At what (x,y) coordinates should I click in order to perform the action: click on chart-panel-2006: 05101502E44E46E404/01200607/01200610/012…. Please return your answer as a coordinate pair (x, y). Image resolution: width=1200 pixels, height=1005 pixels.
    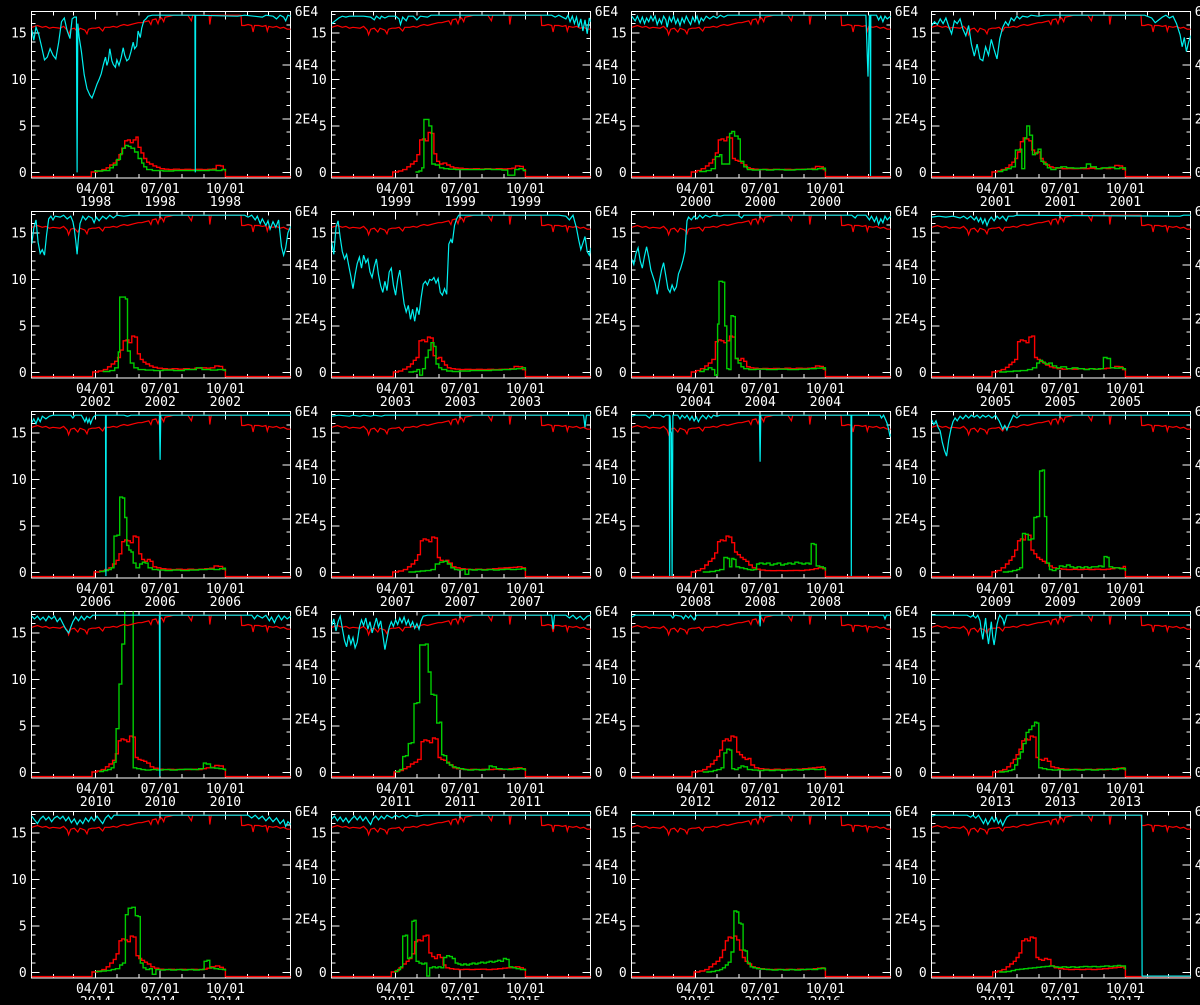
    Looking at the image, I should click on (164, 507).